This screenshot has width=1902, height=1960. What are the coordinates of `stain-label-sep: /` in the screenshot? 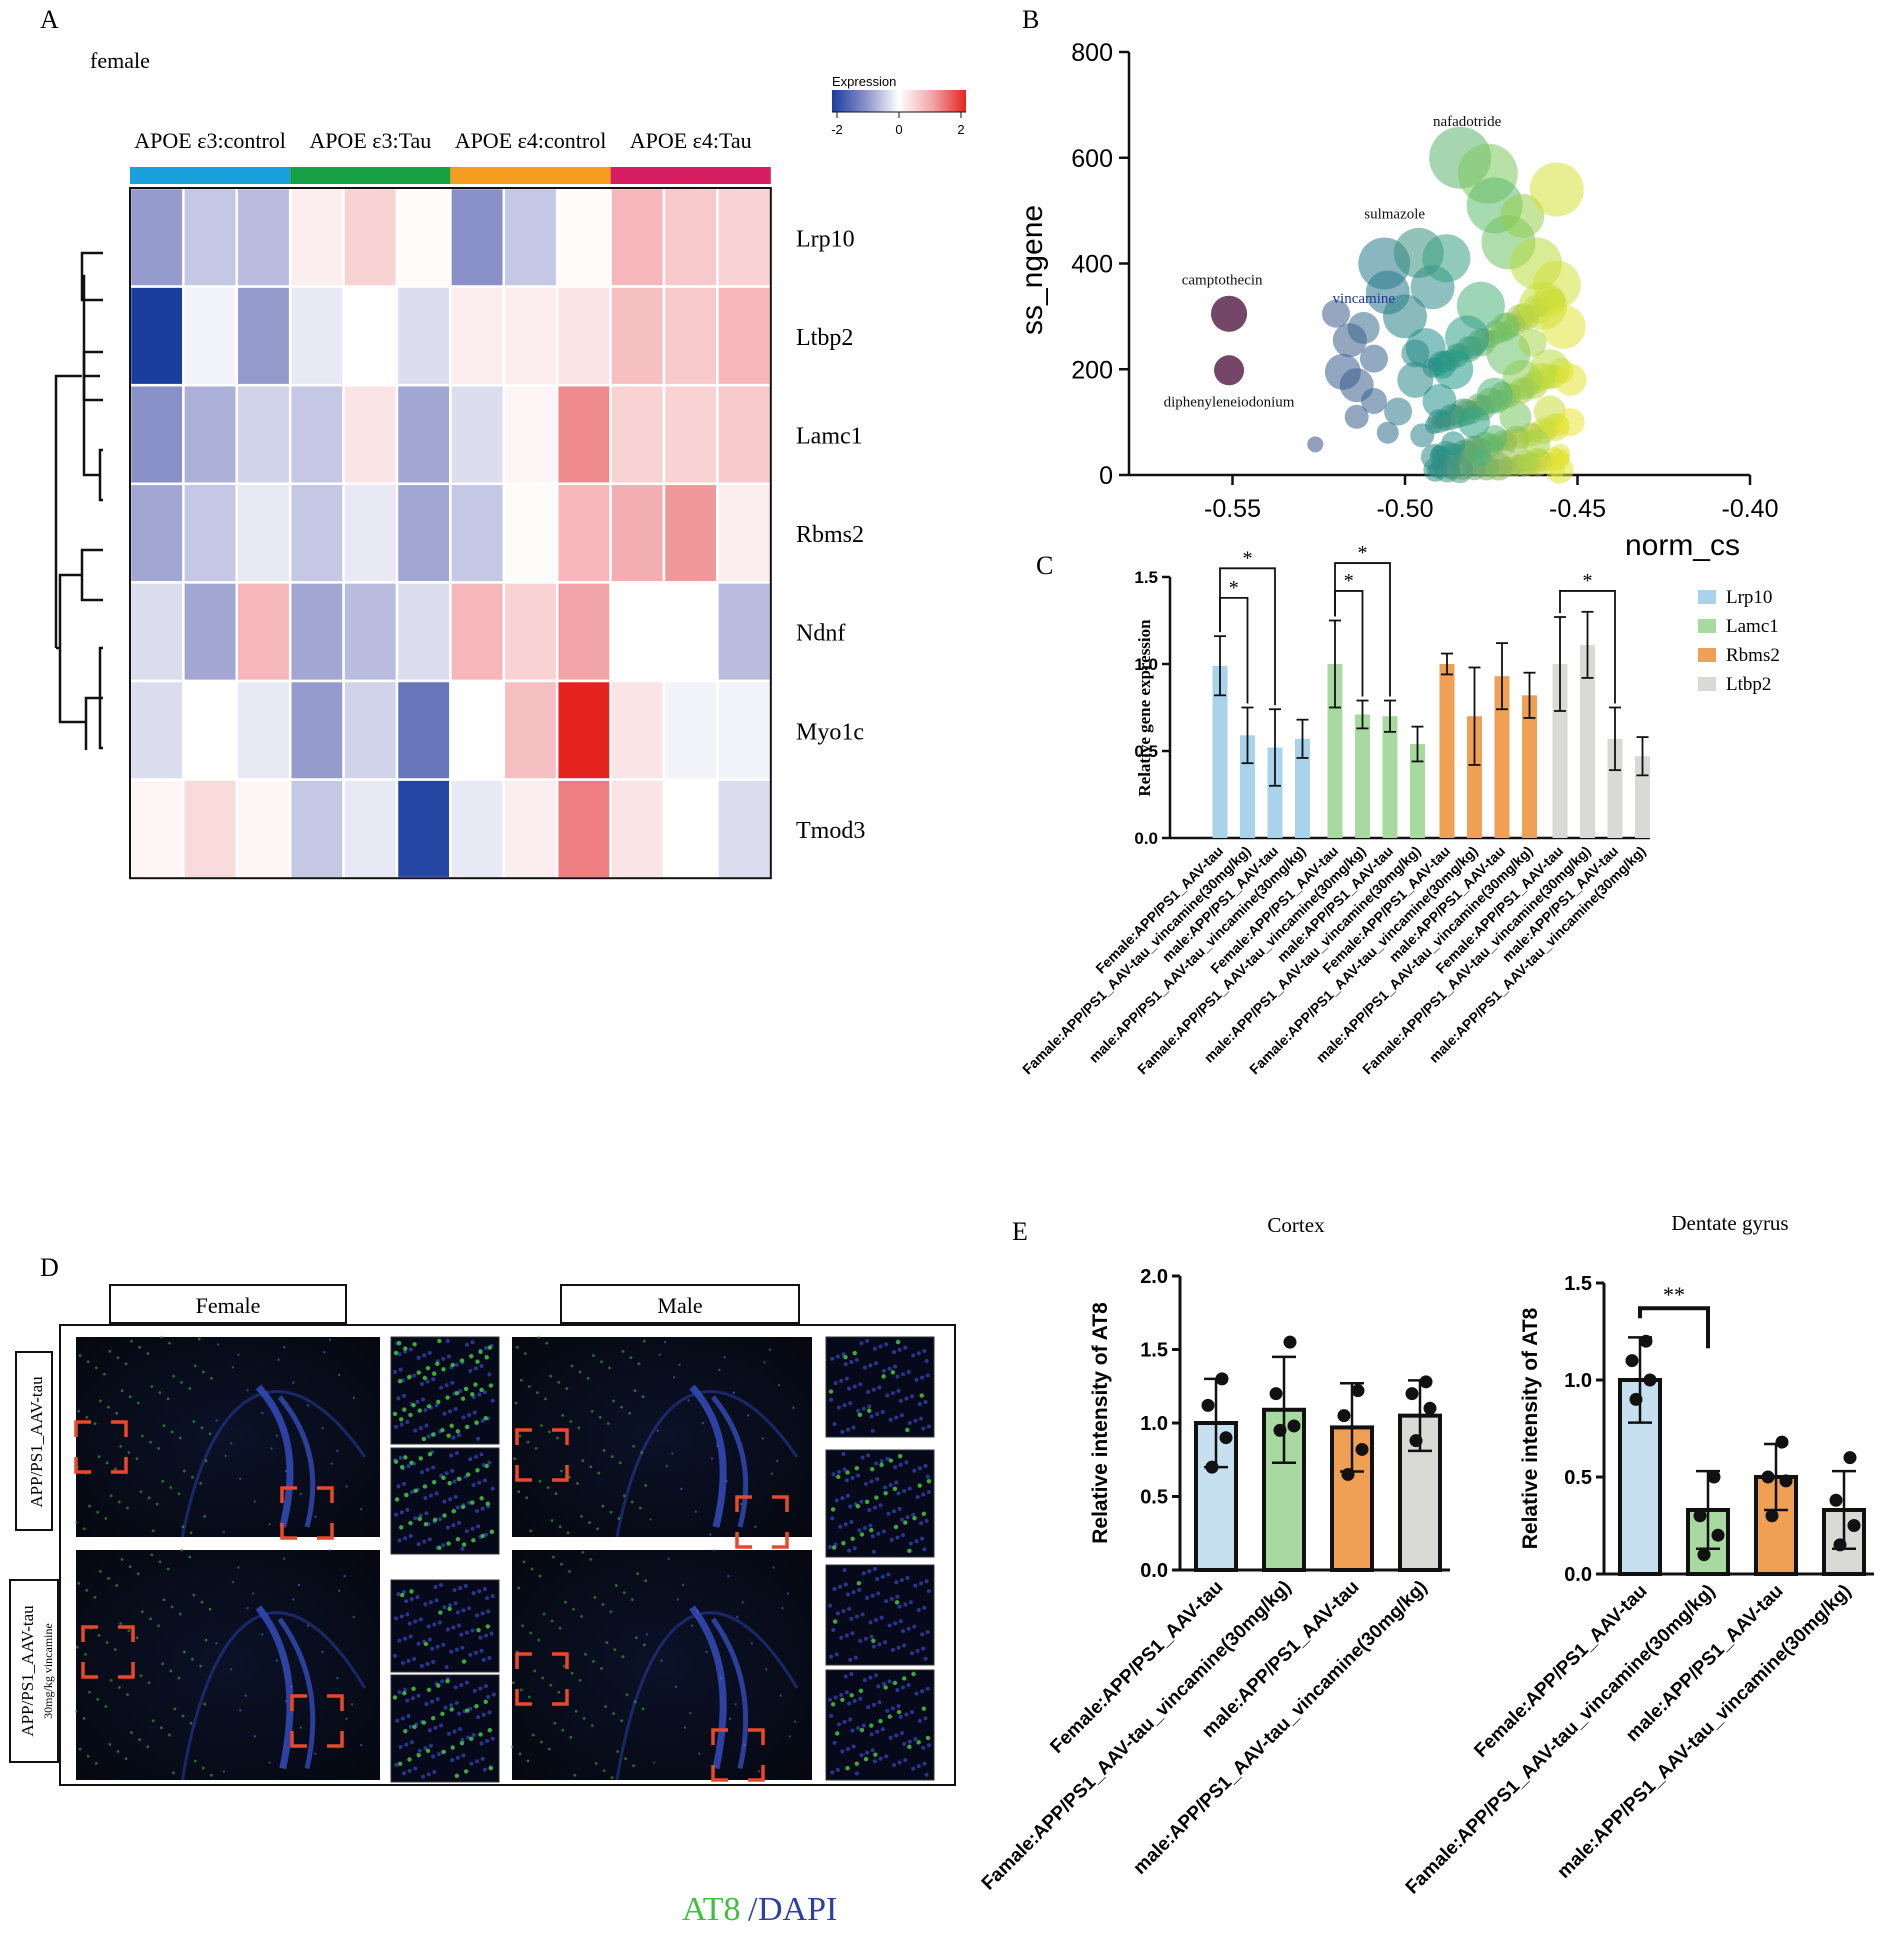 It's located at (753, 1909).